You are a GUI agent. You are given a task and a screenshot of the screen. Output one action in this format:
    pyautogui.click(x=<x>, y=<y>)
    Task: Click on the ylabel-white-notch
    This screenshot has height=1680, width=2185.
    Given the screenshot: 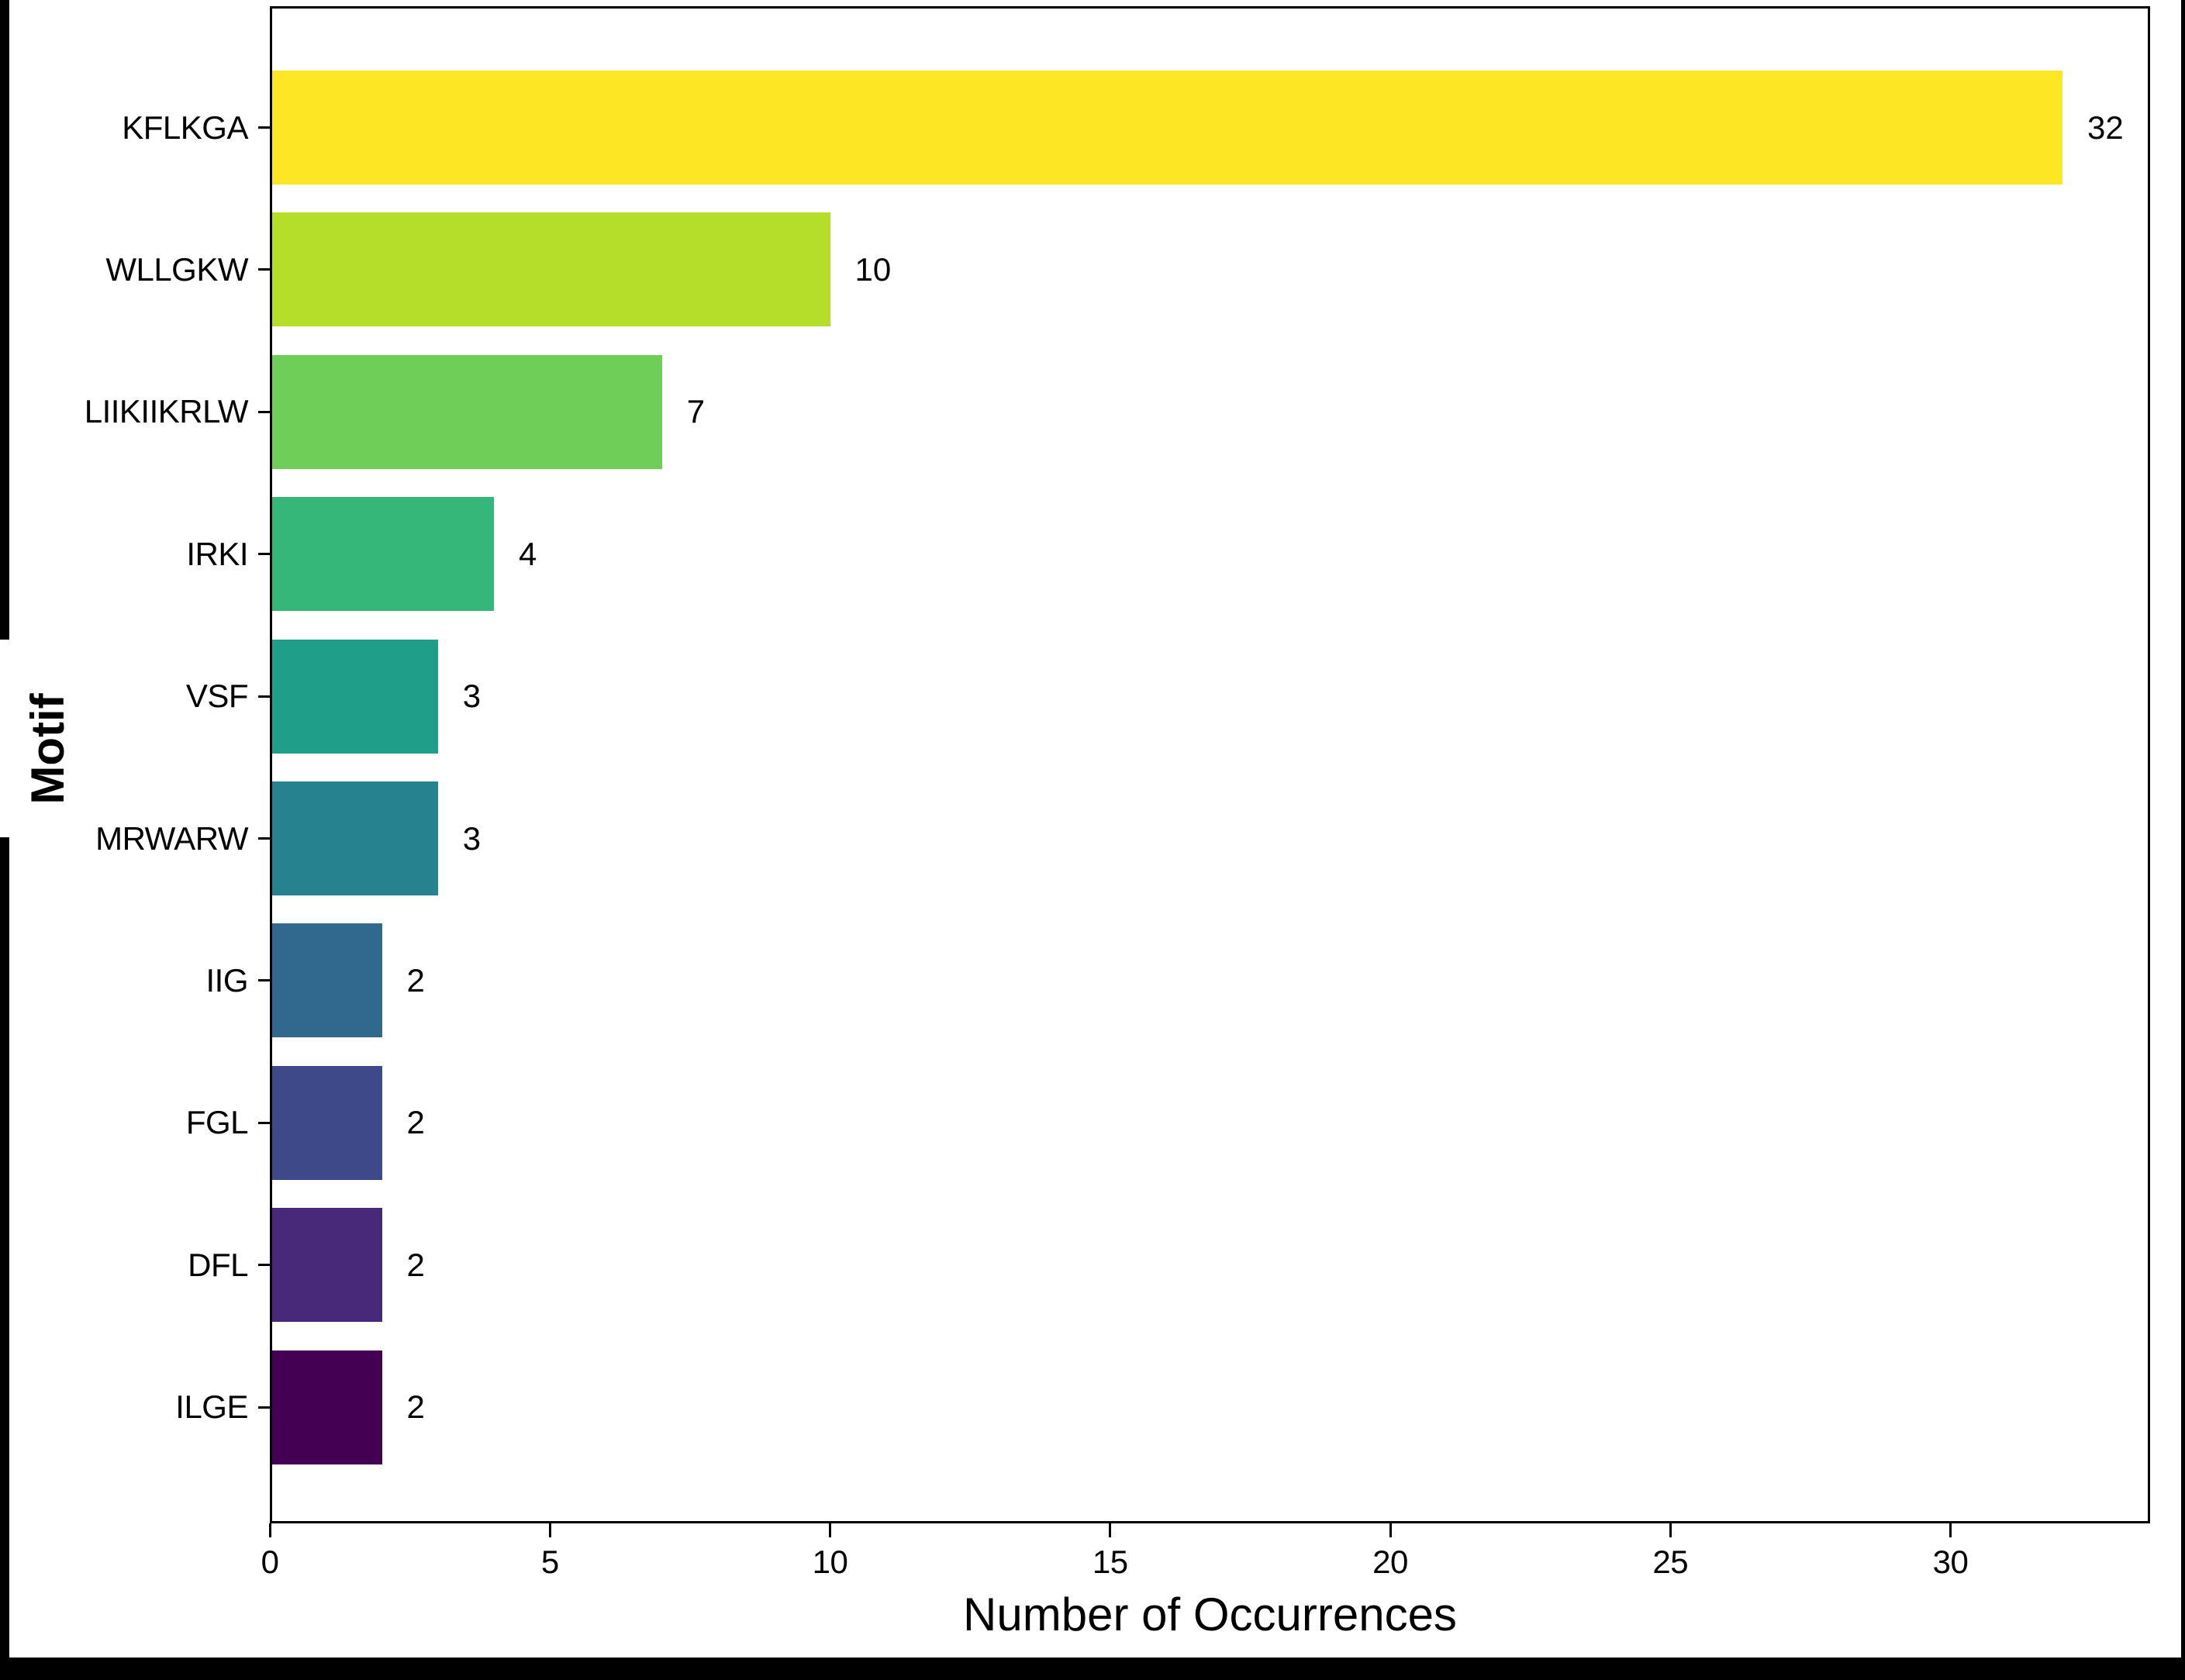 What is the action you would take?
    pyautogui.click(x=5, y=738)
    